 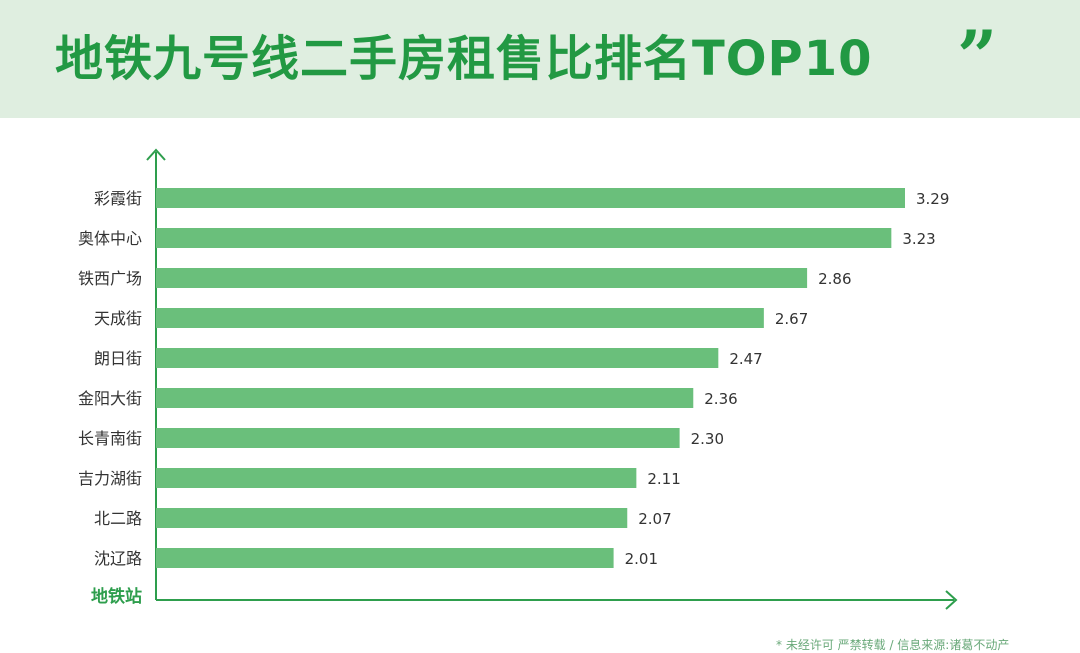 I want to click on category-label: 长青南街, so click(x=110, y=438).